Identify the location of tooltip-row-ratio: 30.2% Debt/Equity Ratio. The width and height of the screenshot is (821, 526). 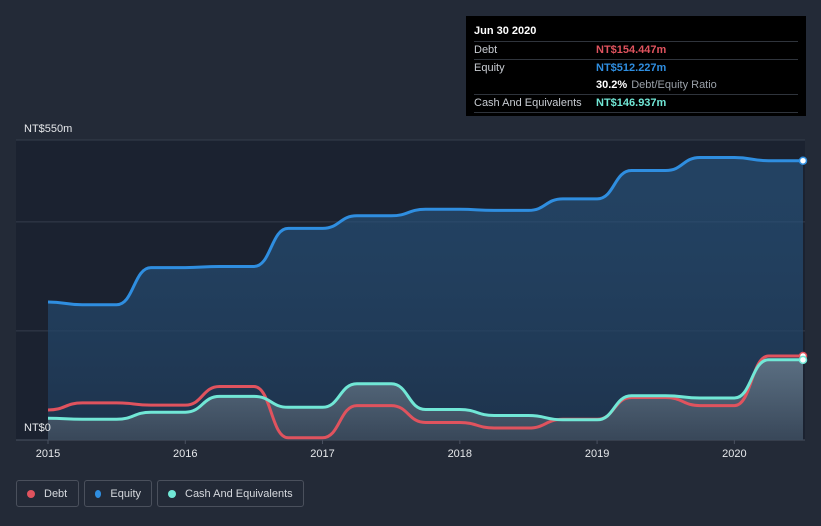
(636, 85).